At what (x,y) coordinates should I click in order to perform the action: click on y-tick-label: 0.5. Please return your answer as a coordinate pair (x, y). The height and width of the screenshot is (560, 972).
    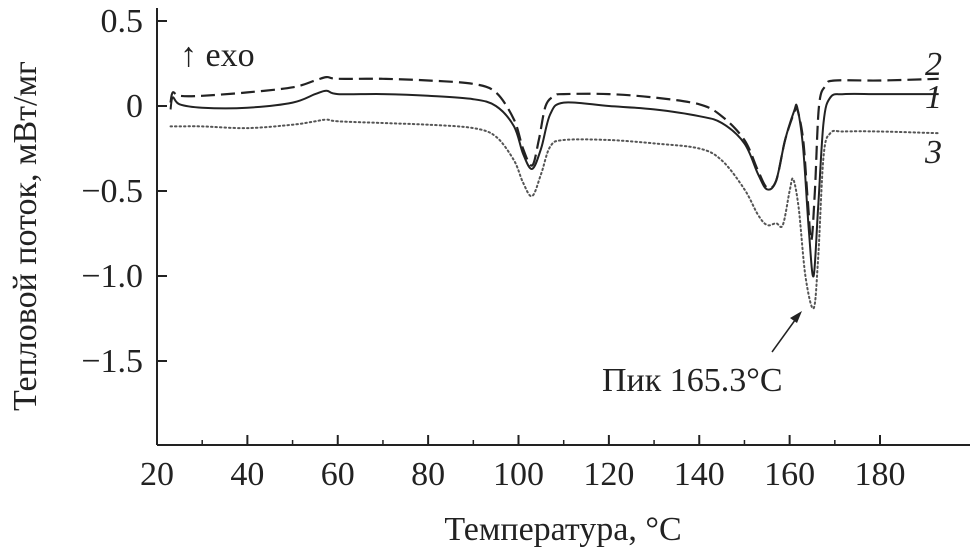
    Looking at the image, I should click on (122, 21).